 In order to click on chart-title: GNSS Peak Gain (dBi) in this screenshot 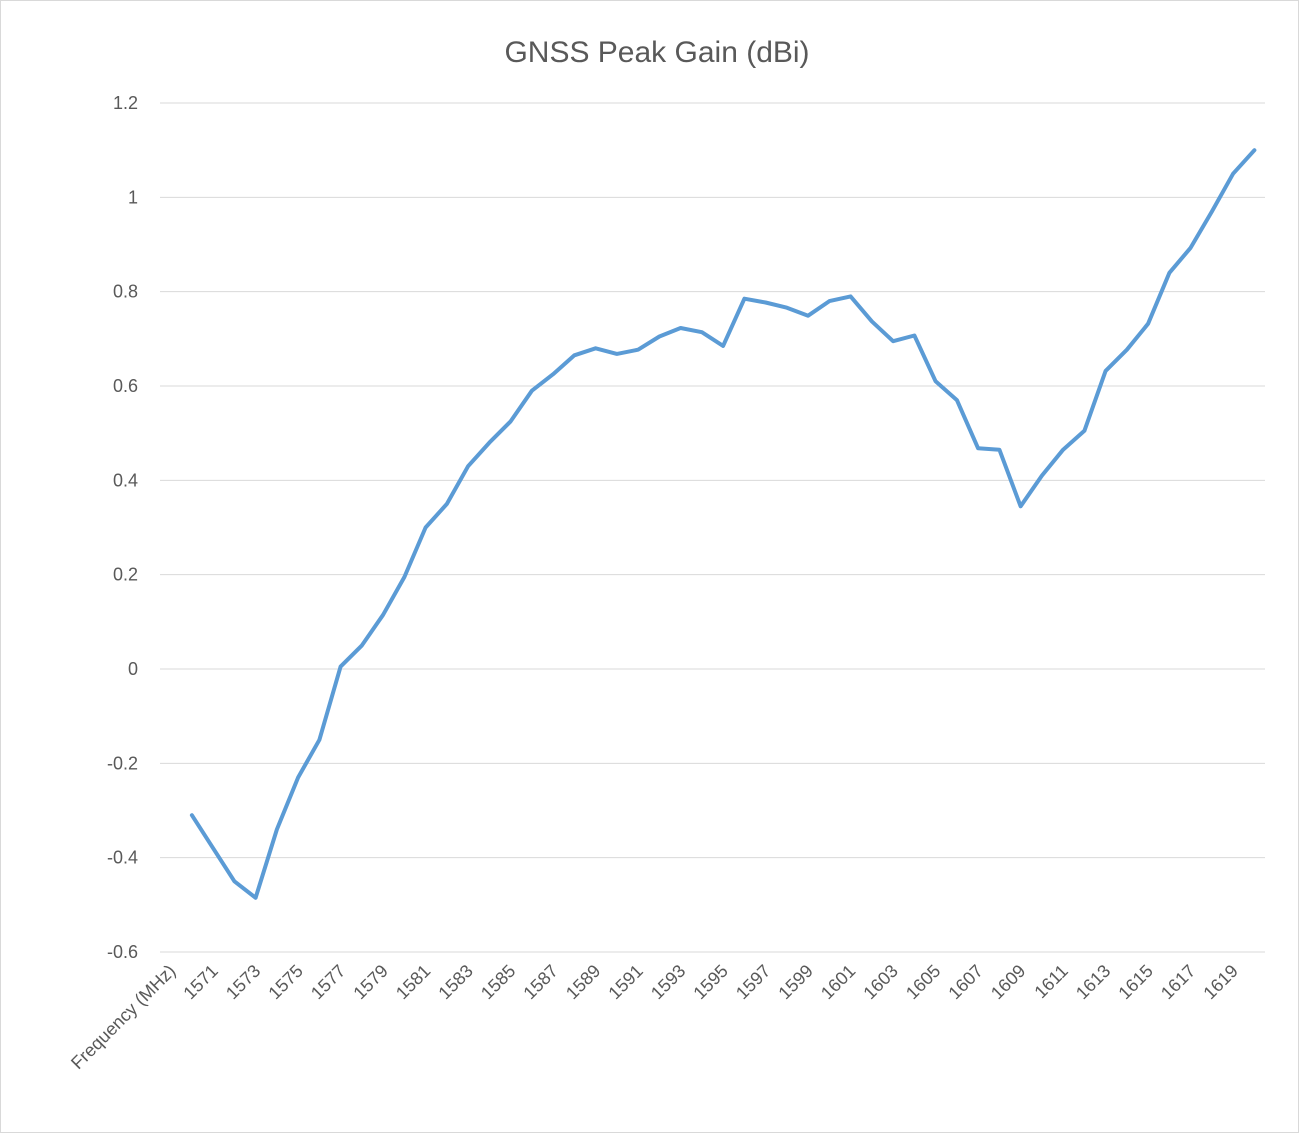, I will do `click(656, 52)`.